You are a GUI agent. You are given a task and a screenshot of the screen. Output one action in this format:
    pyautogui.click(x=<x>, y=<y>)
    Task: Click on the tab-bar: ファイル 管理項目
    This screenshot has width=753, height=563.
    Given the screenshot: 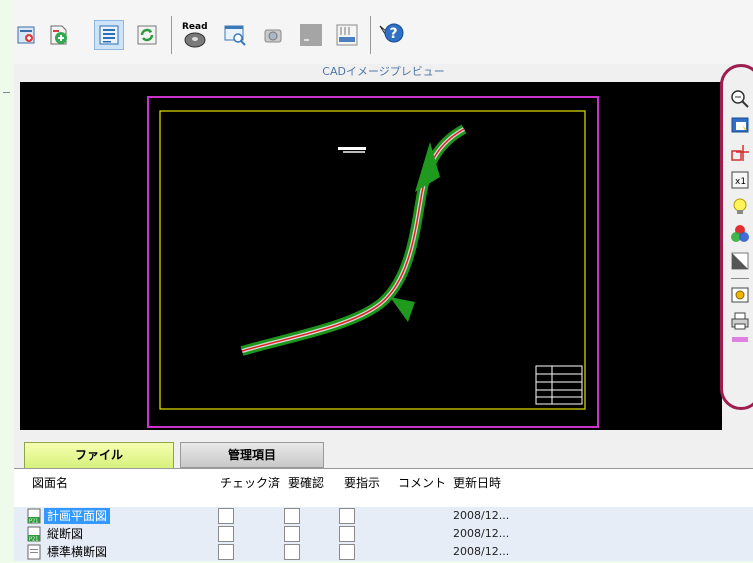 What is the action you would take?
    pyautogui.click(x=383, y=451)
    